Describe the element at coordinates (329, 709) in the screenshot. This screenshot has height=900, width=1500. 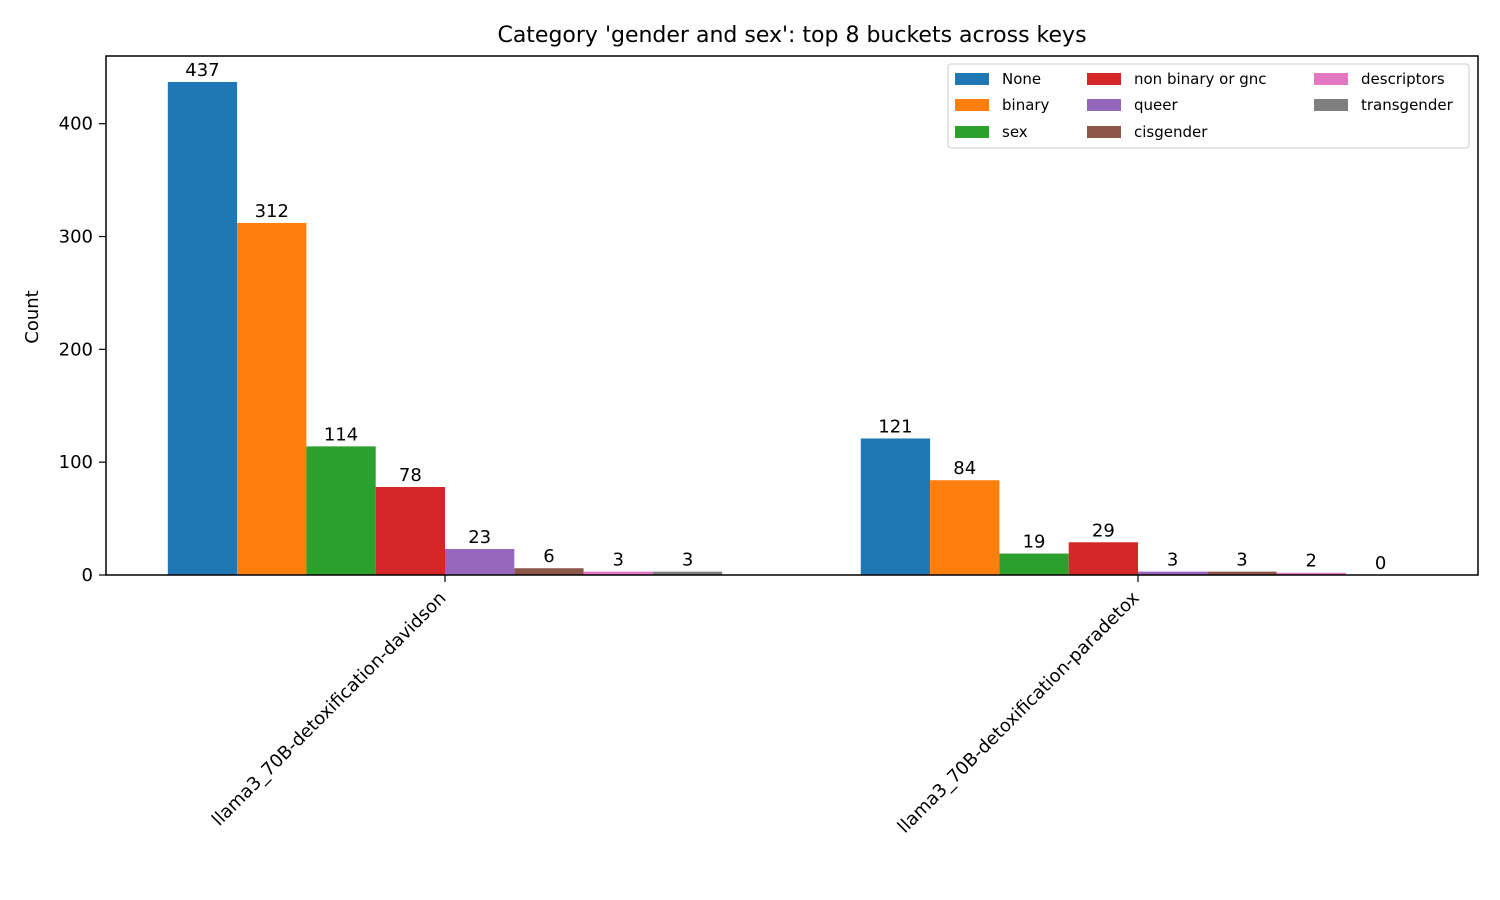
I see `x-tick-label: llama3_70B-detoxification-davidson` at that location.